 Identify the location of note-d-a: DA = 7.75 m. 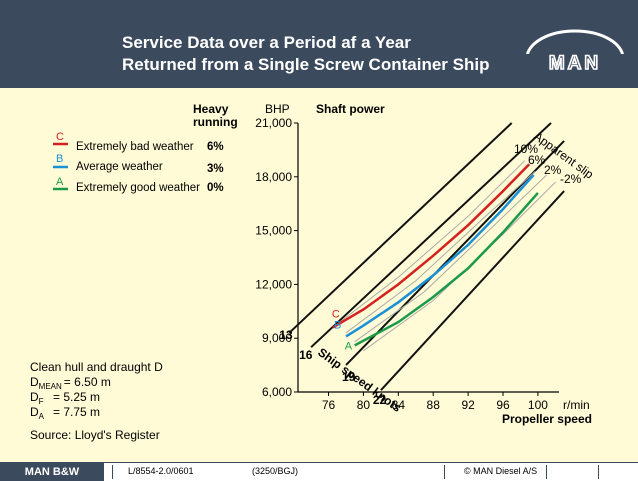
(65, 413).